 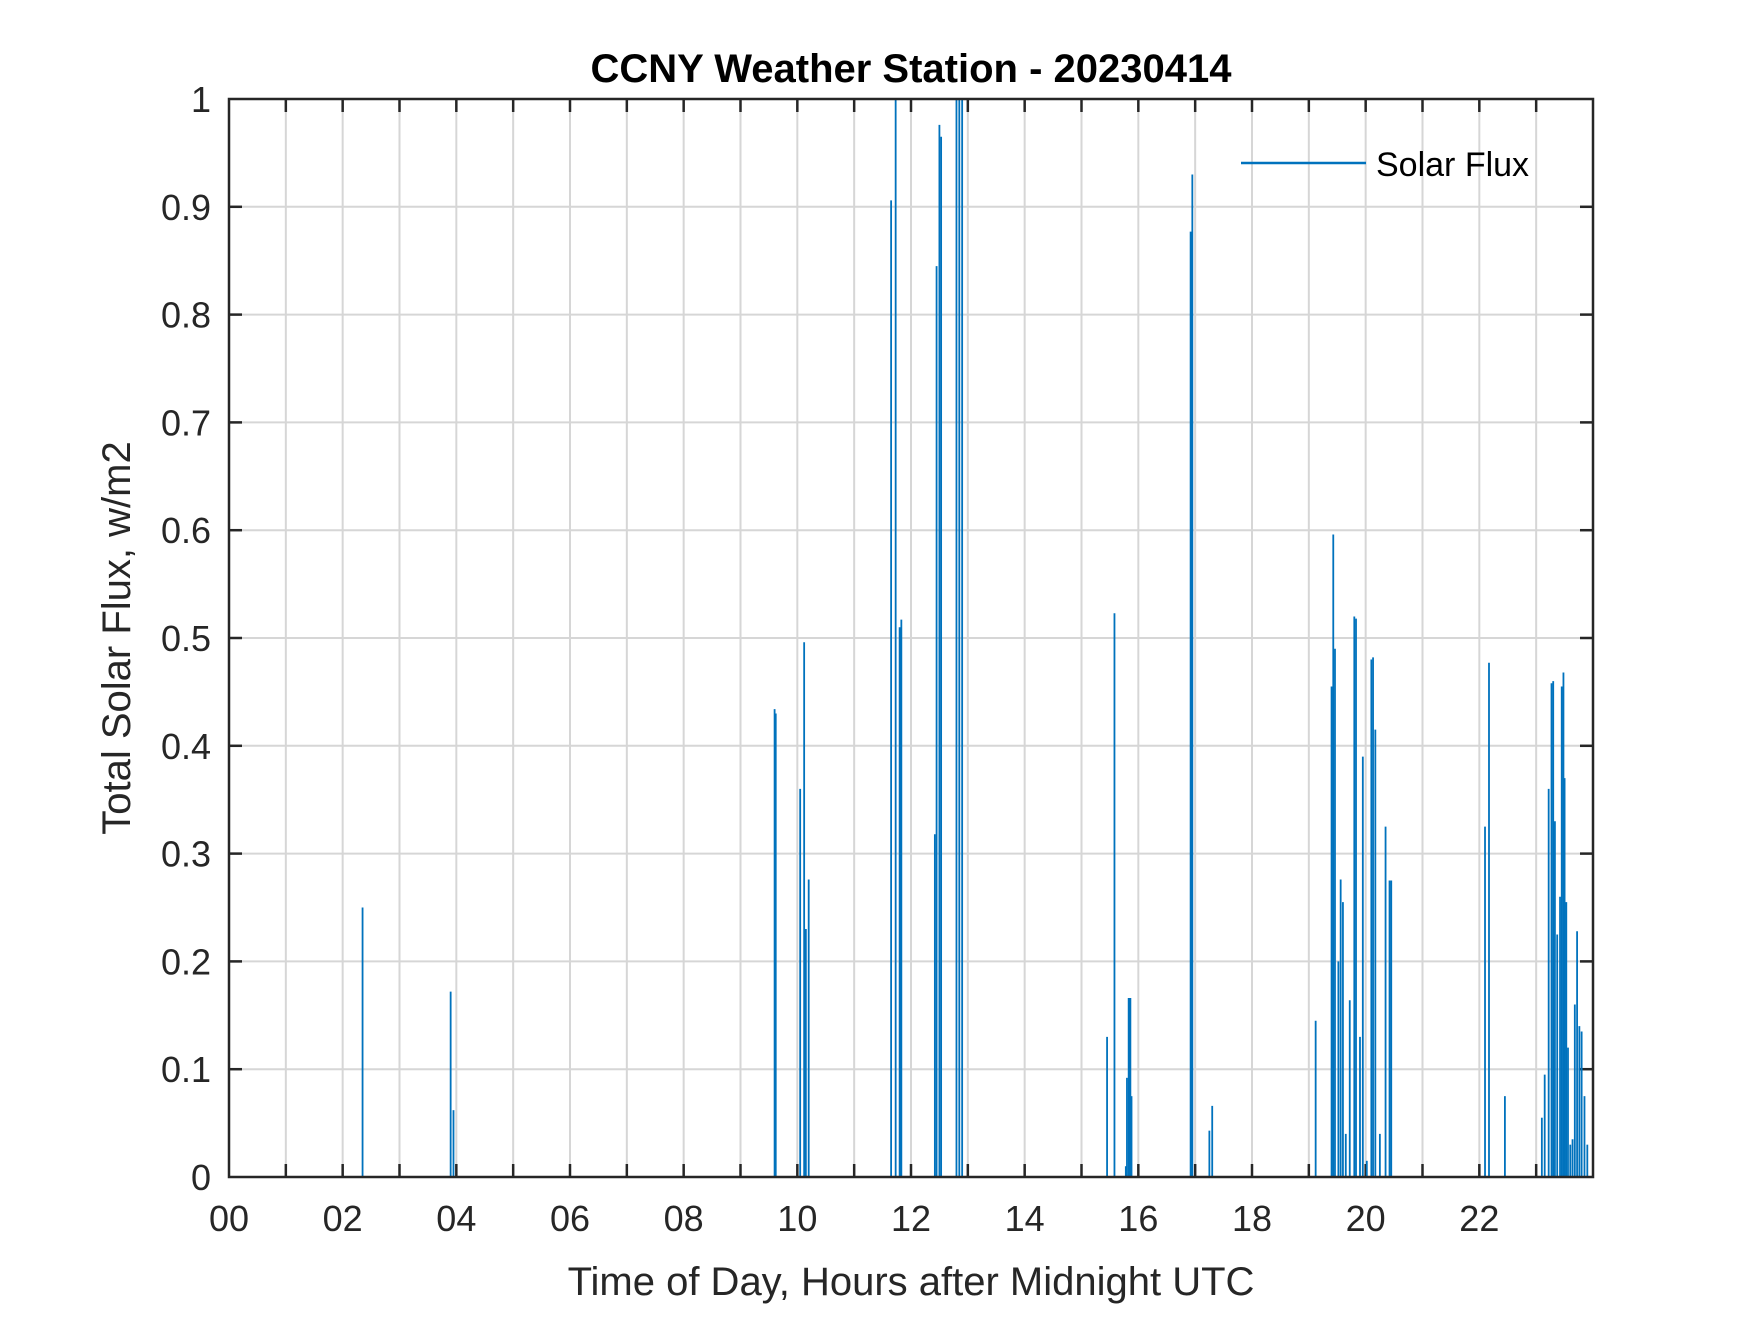 What do you see at coordinates (1366, 1218) in the screenshot?
I see `x-tick-label: 20` at bounding box center [1366, 1218].